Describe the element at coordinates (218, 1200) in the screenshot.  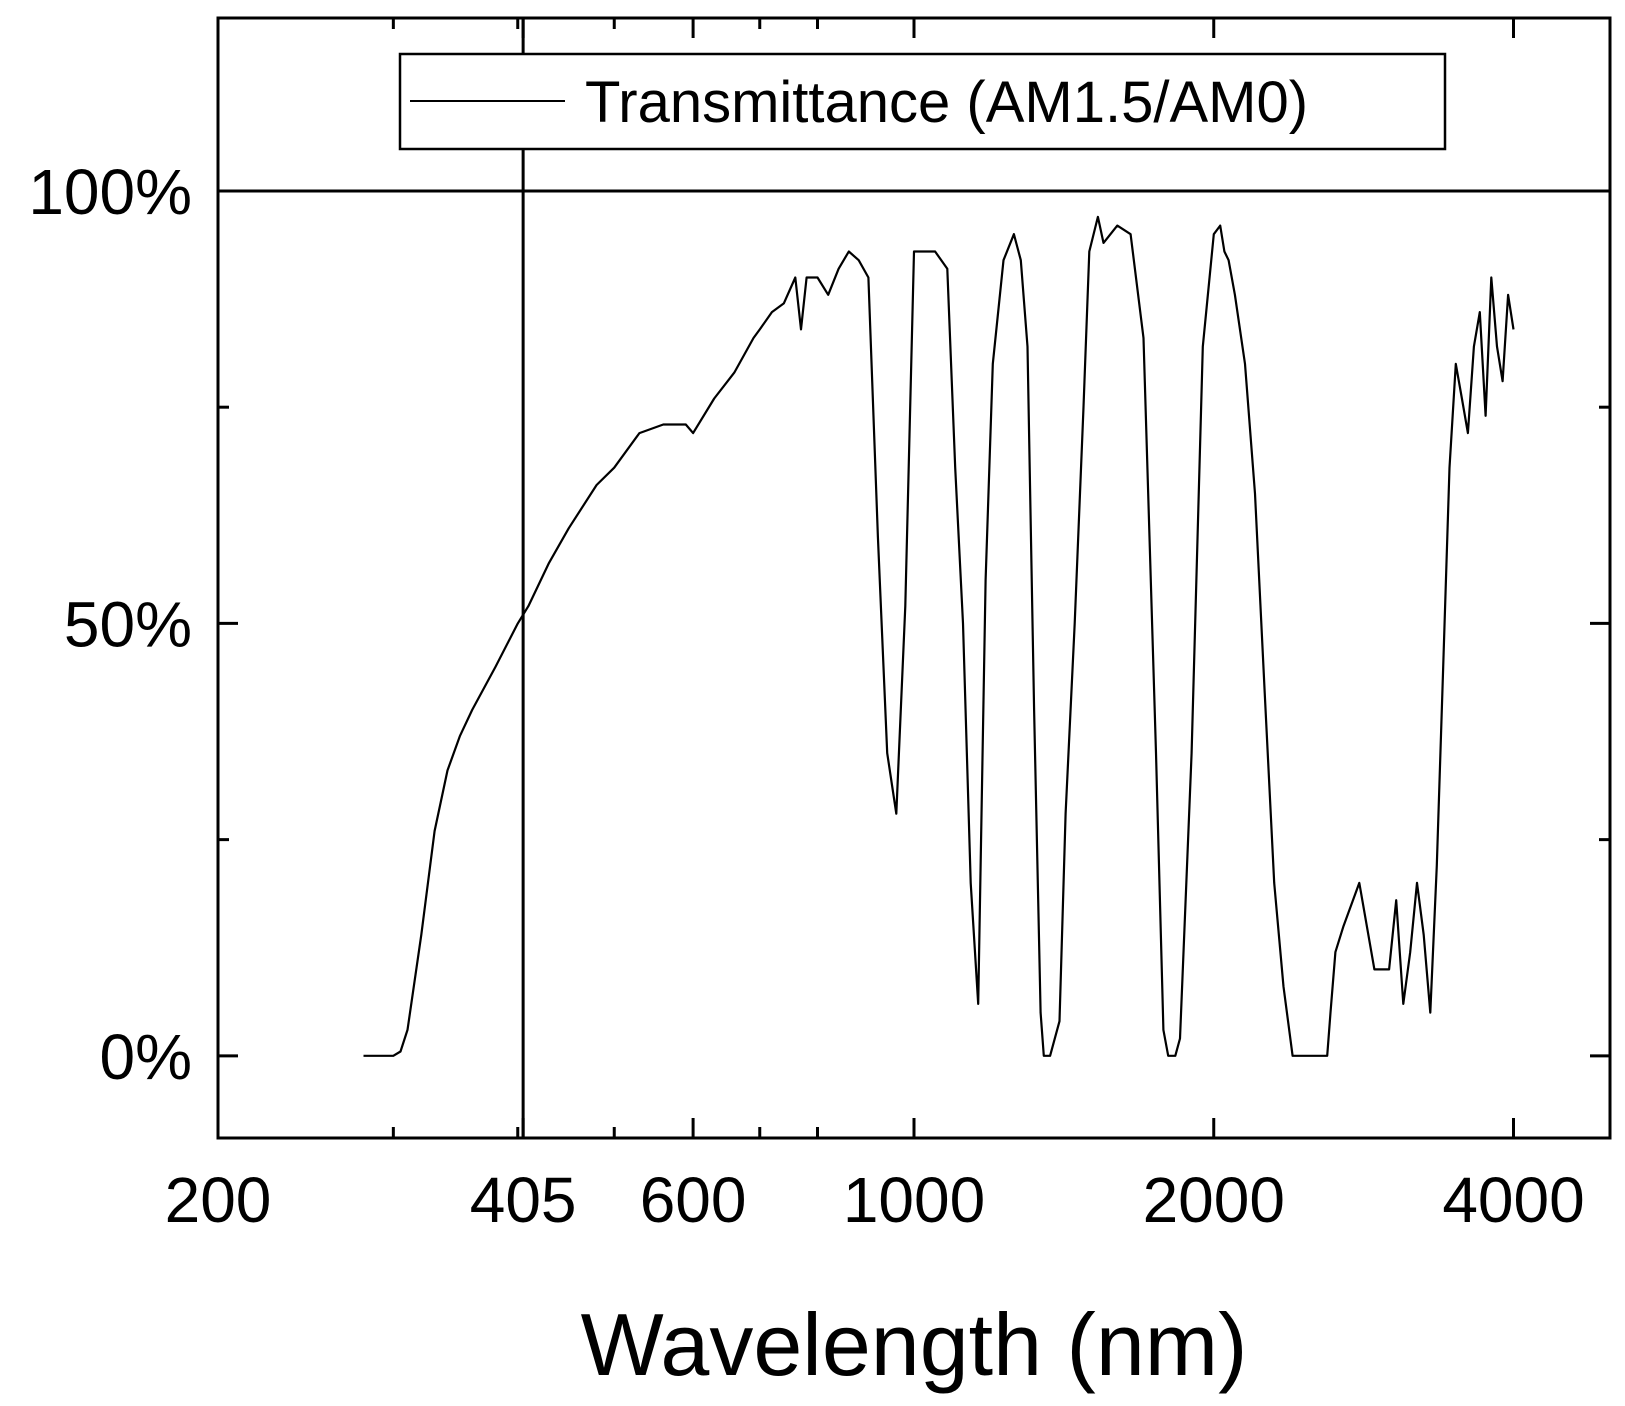
I see `x-tick-label: 200` at that location.